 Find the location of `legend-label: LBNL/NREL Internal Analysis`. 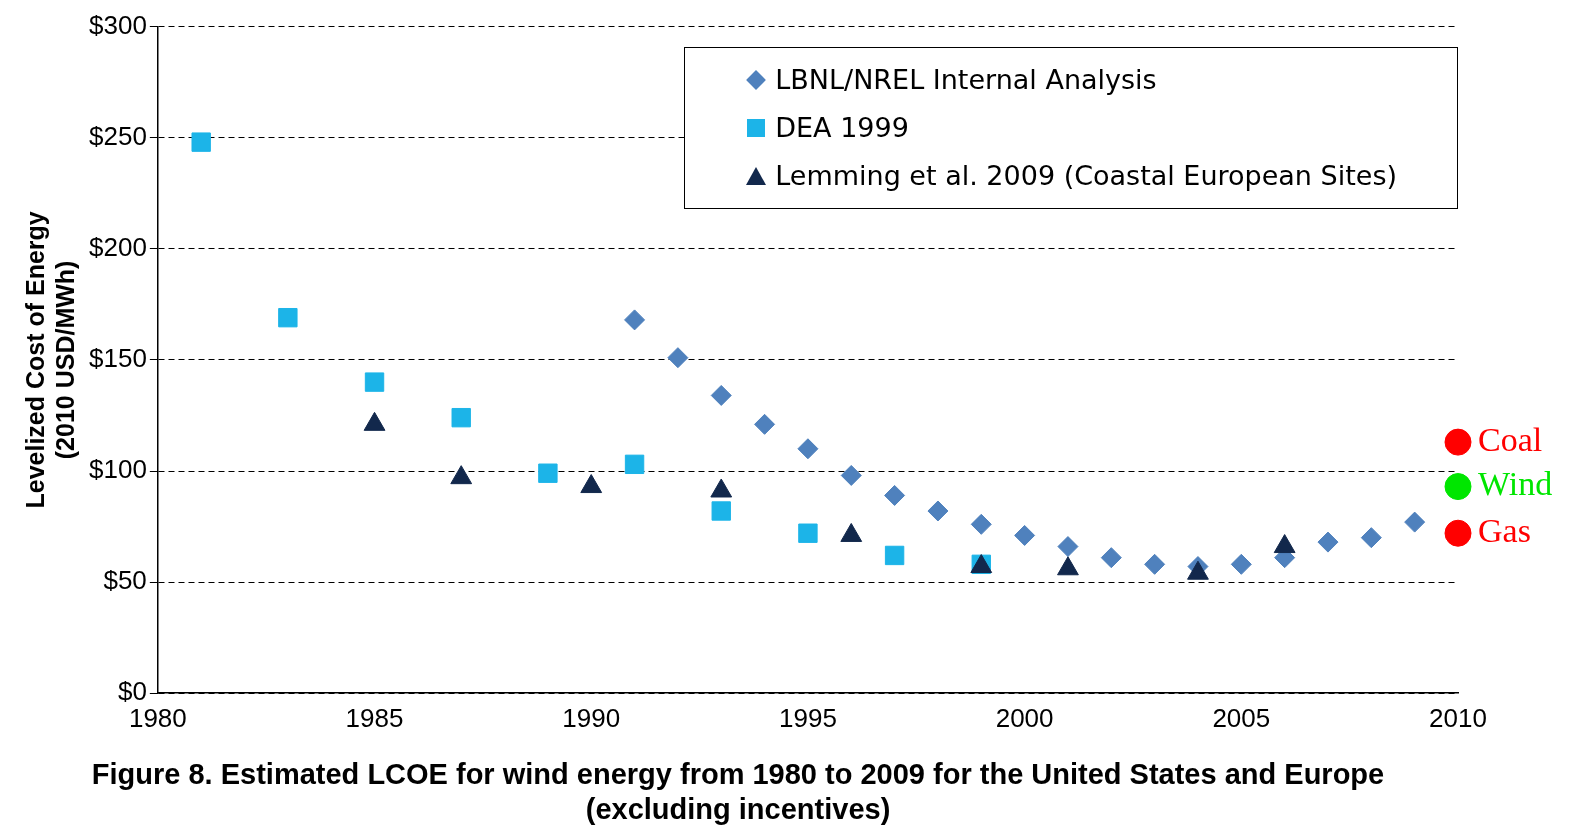

legend-label: LBNL/NREL Internal Analysis is located at coordinates (966, 80).